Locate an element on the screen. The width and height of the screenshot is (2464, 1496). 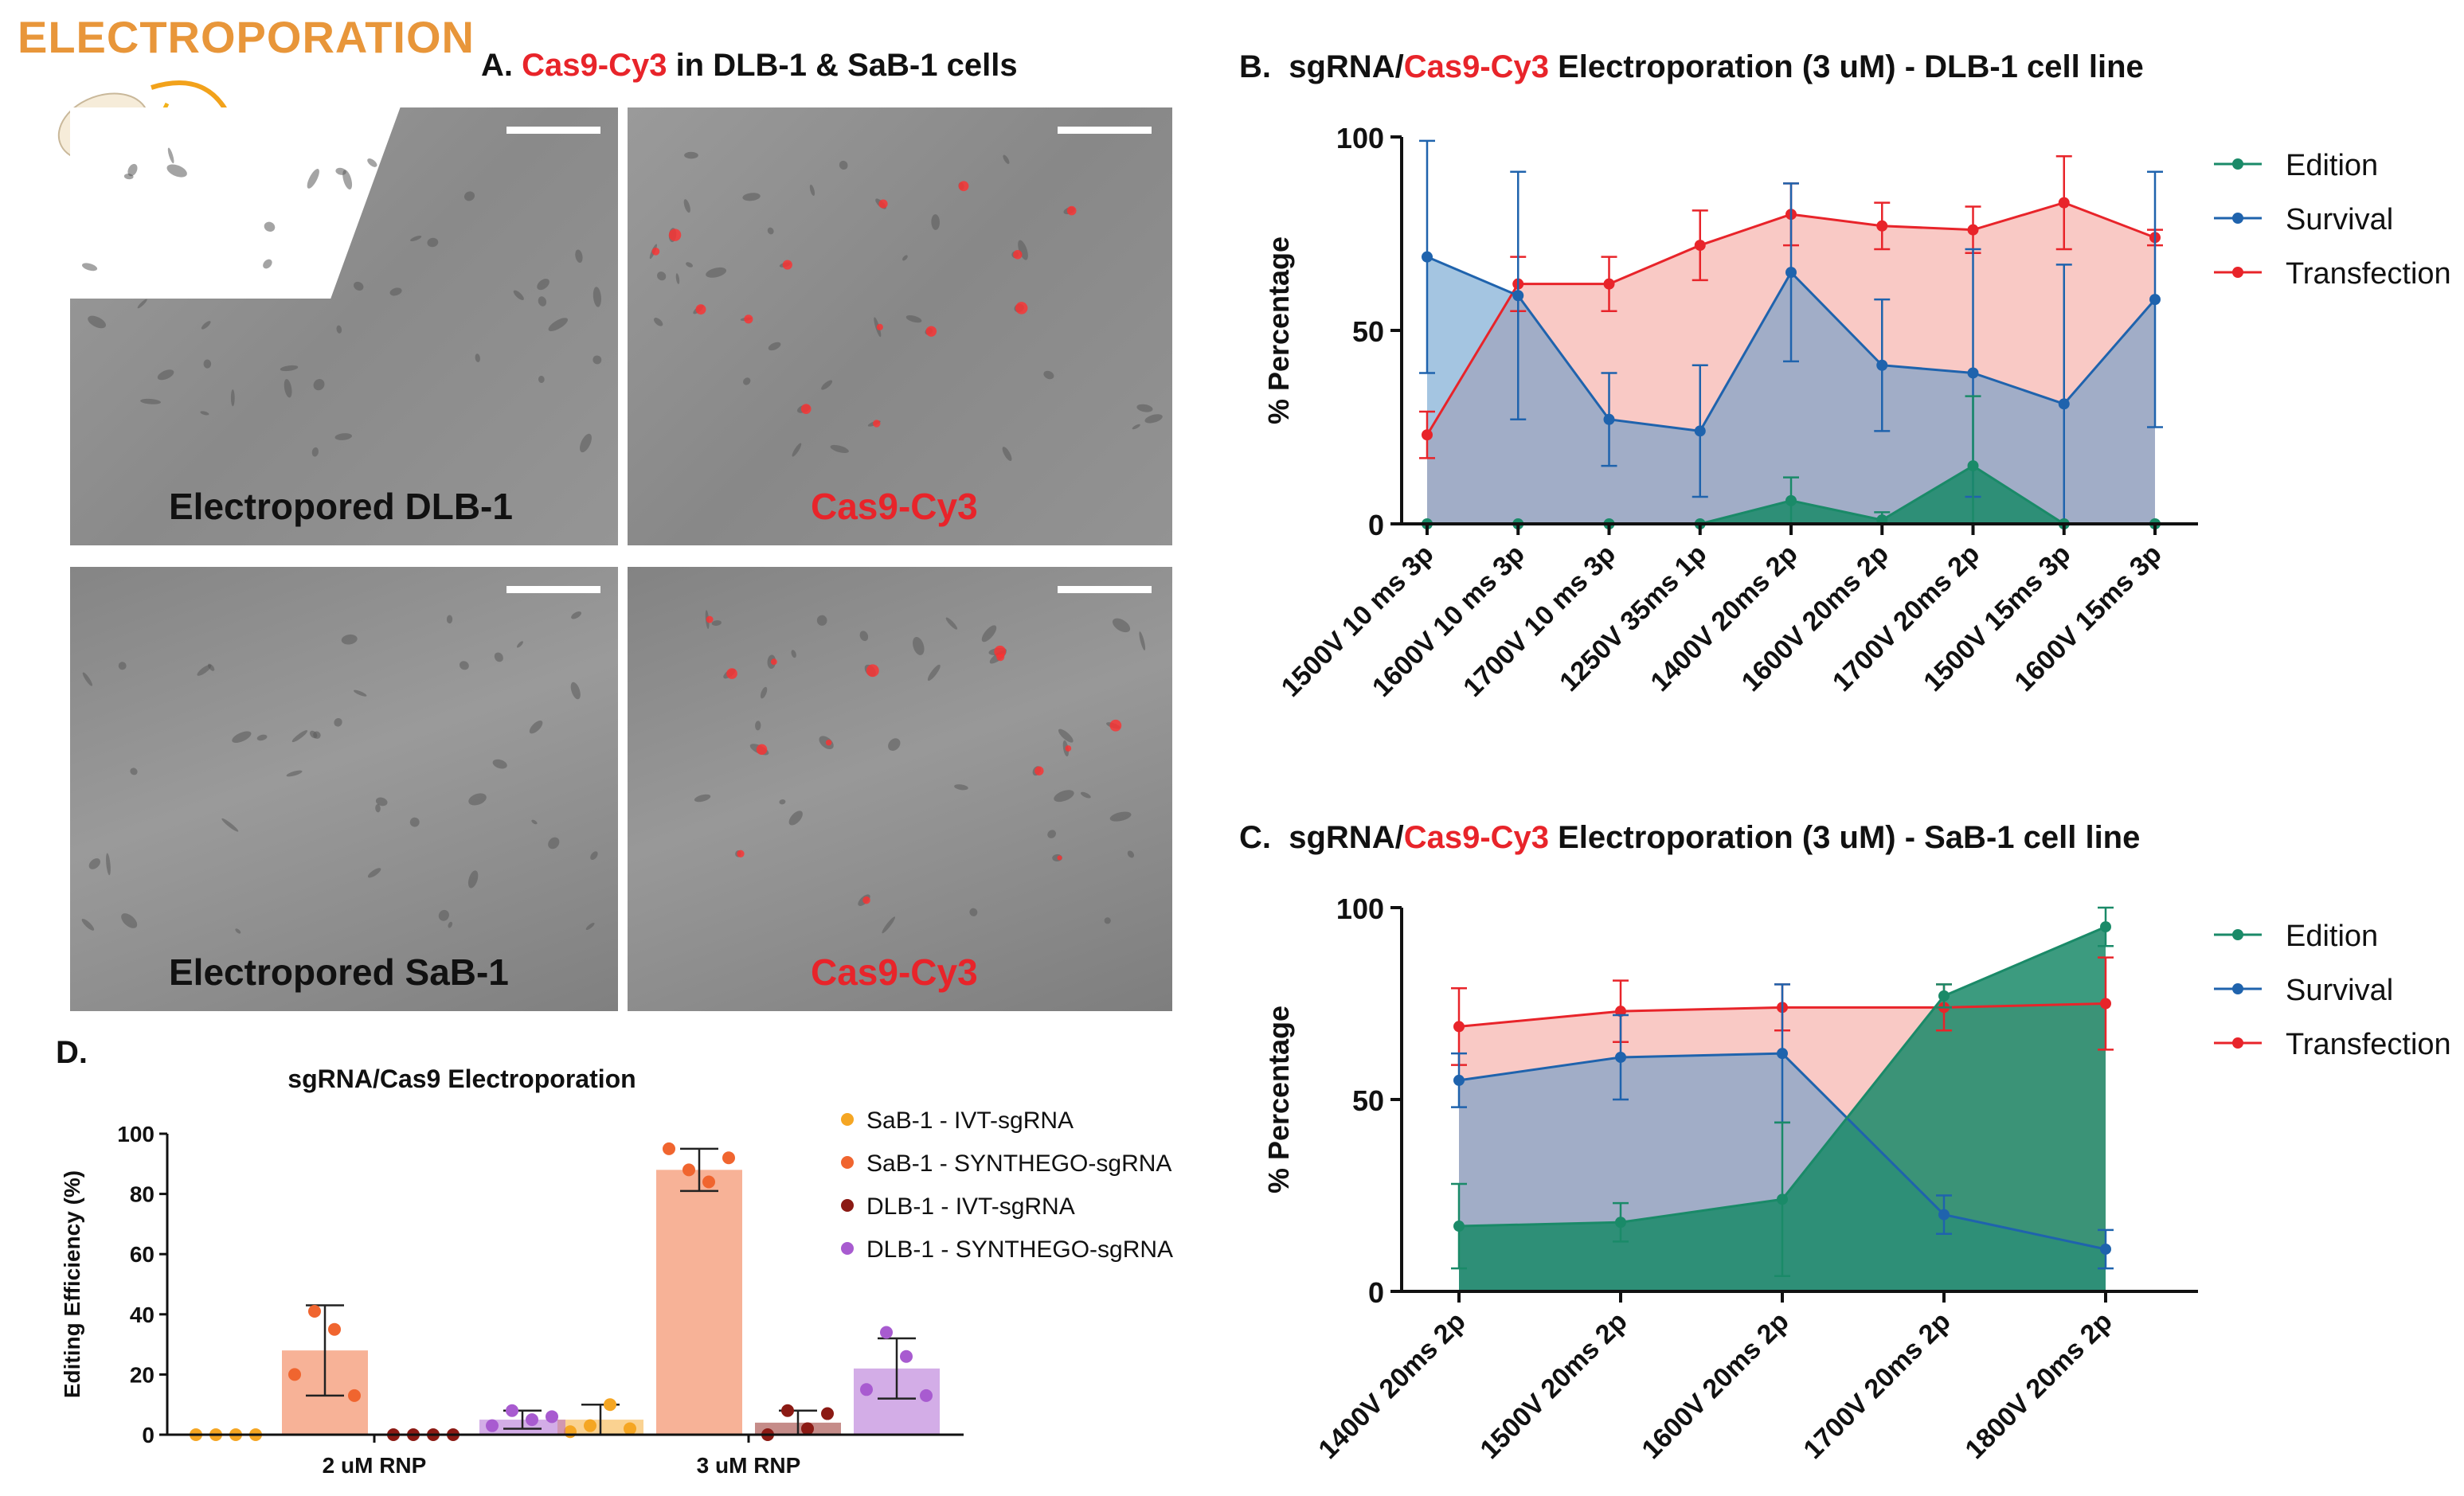
legend-label: DLB-1 - IVT-sgRNA is located at coordinates (970, 1207).